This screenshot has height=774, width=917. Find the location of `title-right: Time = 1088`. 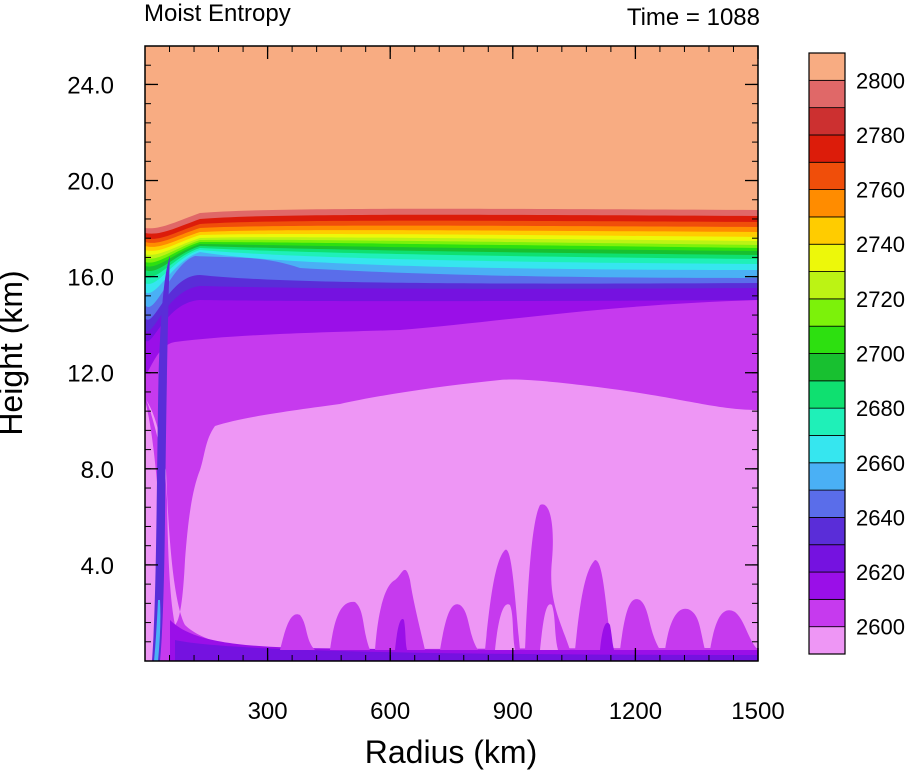

title-right: Time = 1088 is located at coordinates (693, 17).